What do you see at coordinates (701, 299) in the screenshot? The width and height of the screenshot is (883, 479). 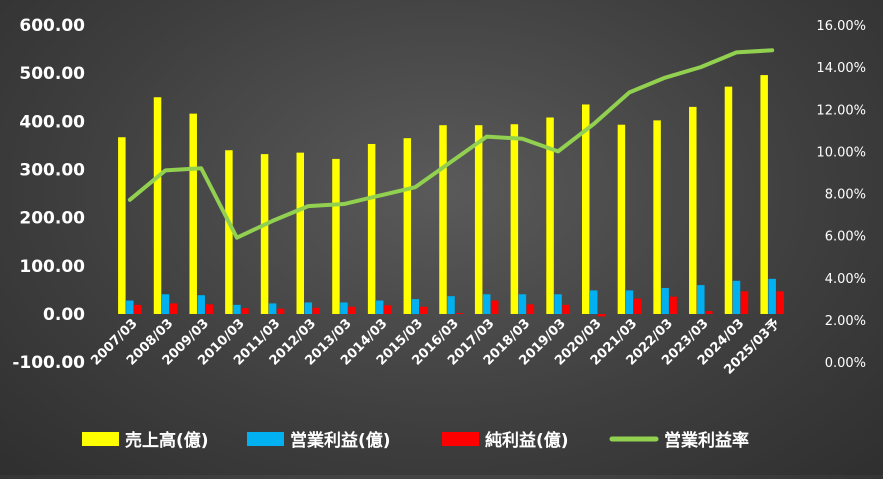 I see `bar-営業利益(億)-2023/03` at bounding box center [701, 299].